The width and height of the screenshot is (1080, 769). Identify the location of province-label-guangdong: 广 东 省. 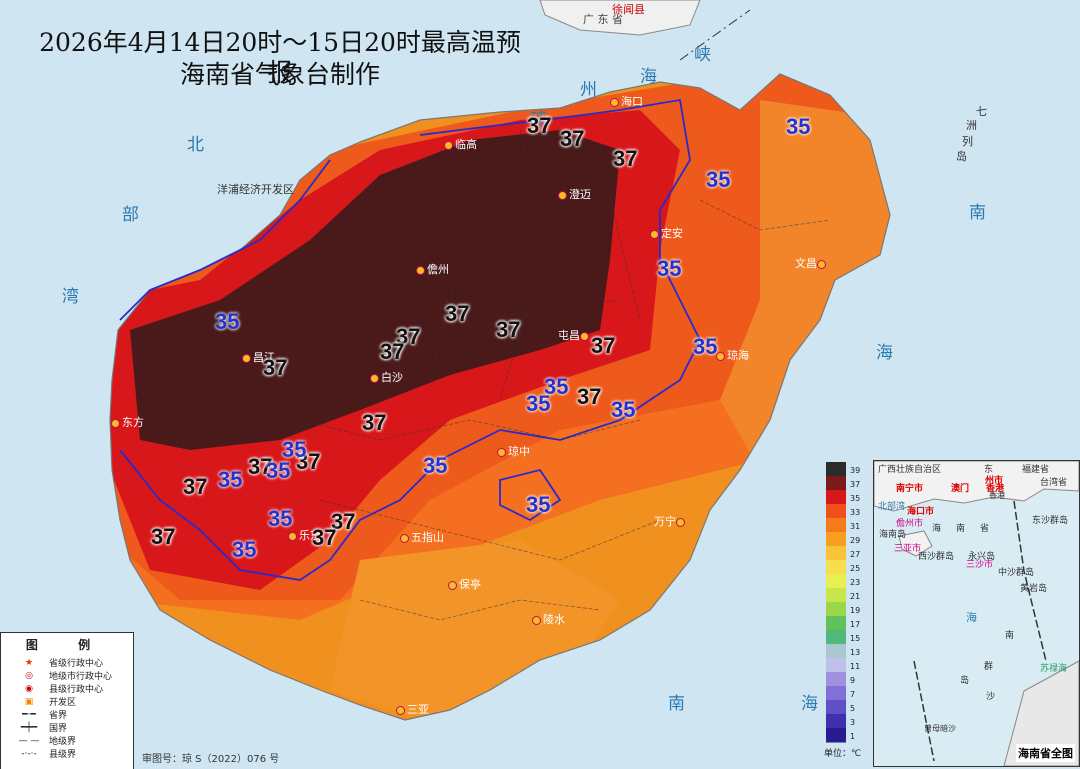
(603, 19).